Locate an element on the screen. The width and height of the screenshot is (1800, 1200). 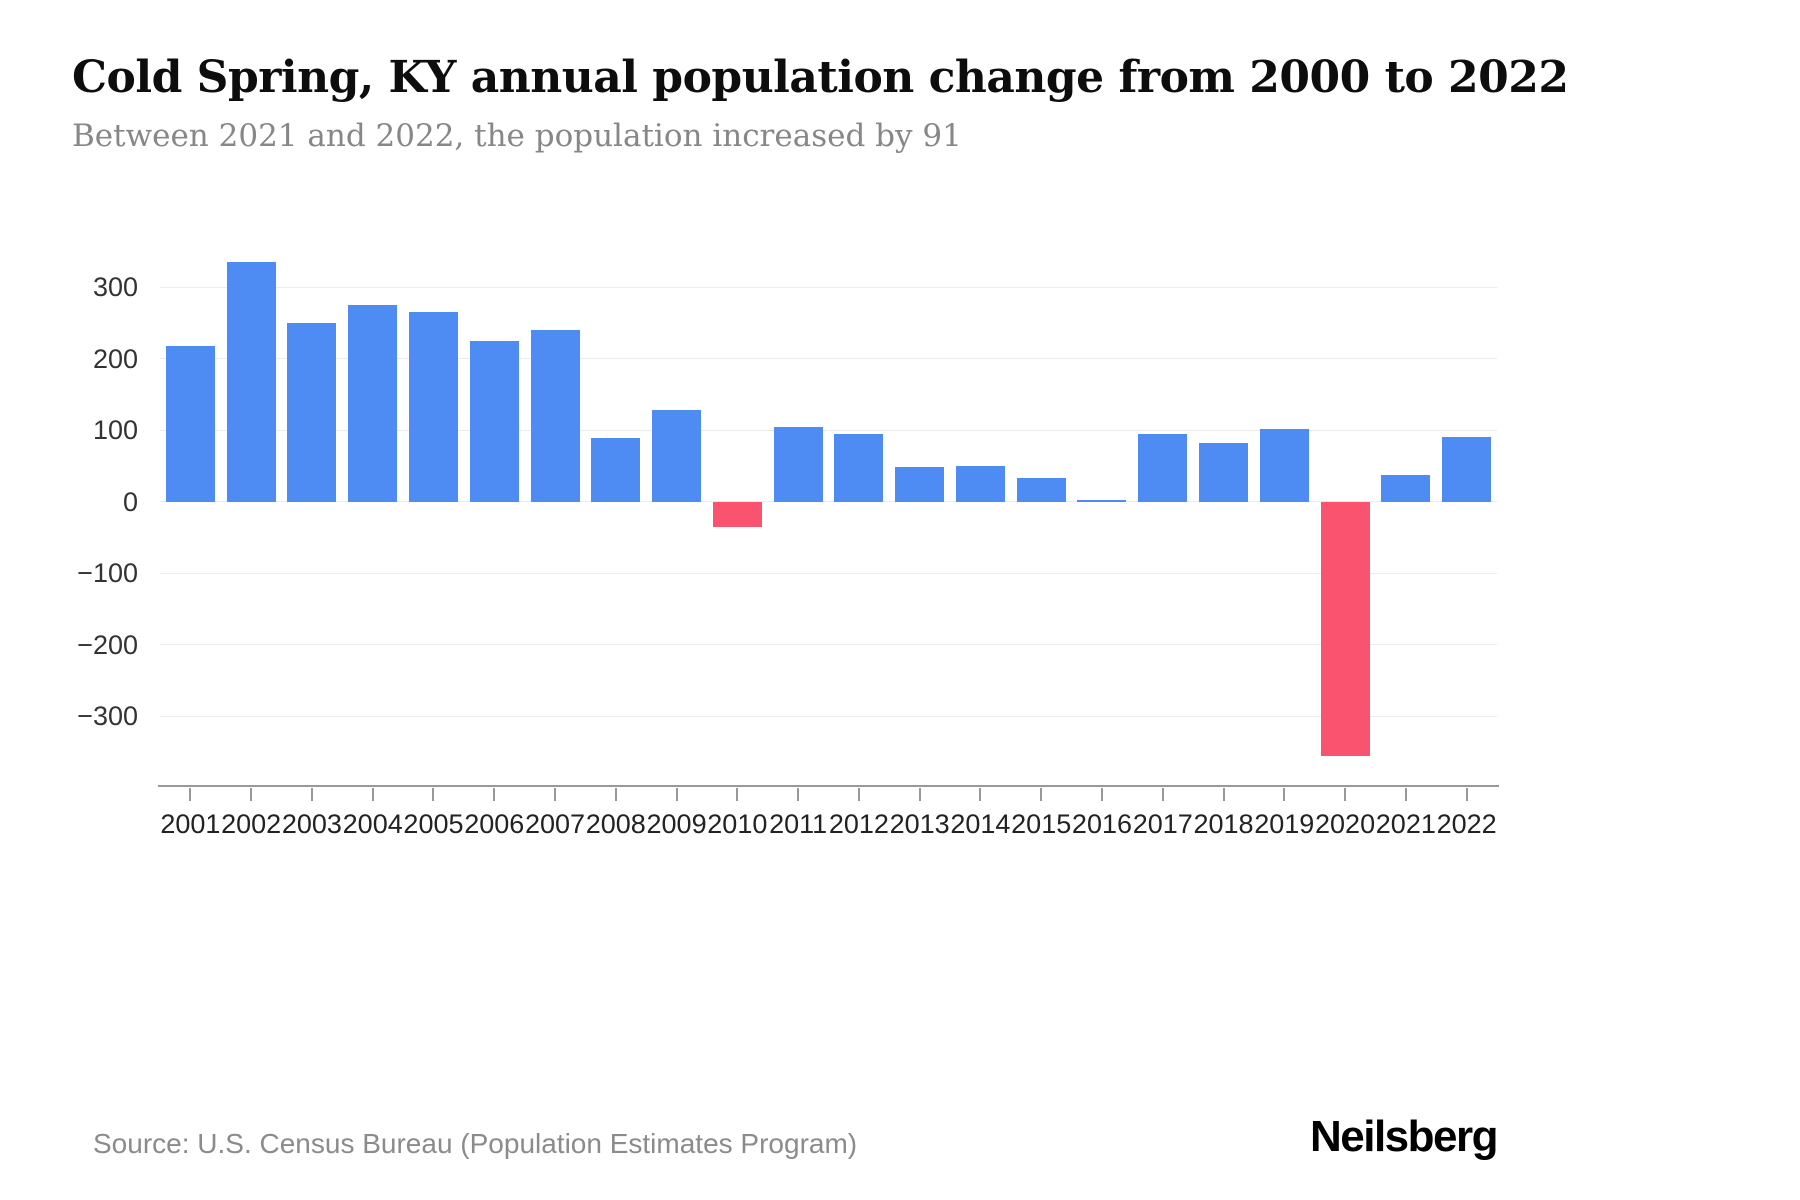
bar-2001 is located at coordinates (190, 423).